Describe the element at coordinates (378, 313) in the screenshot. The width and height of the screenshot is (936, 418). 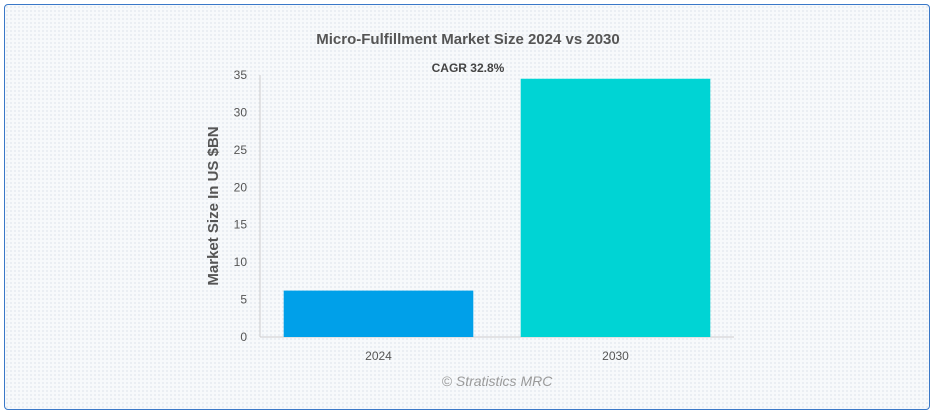
I see `bar-2024` at that location.